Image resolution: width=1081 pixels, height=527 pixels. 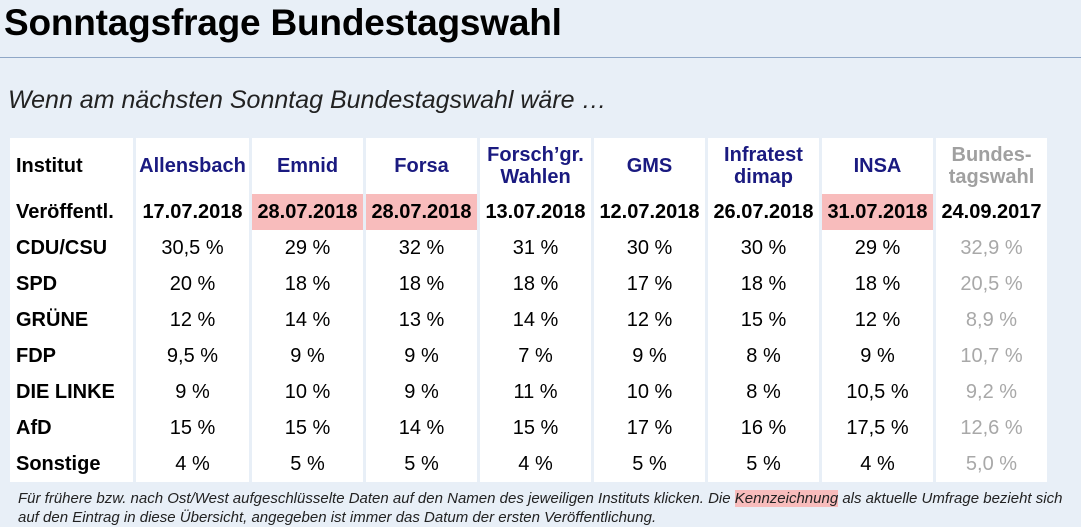 I want to click on election-result: 12,6 %, so click(x=991, y=428).